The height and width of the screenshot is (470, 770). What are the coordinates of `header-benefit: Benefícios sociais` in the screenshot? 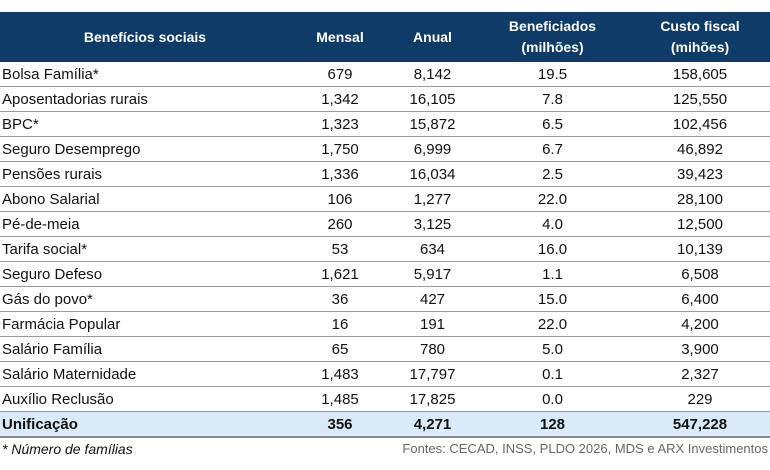 It's located at (145, 37).